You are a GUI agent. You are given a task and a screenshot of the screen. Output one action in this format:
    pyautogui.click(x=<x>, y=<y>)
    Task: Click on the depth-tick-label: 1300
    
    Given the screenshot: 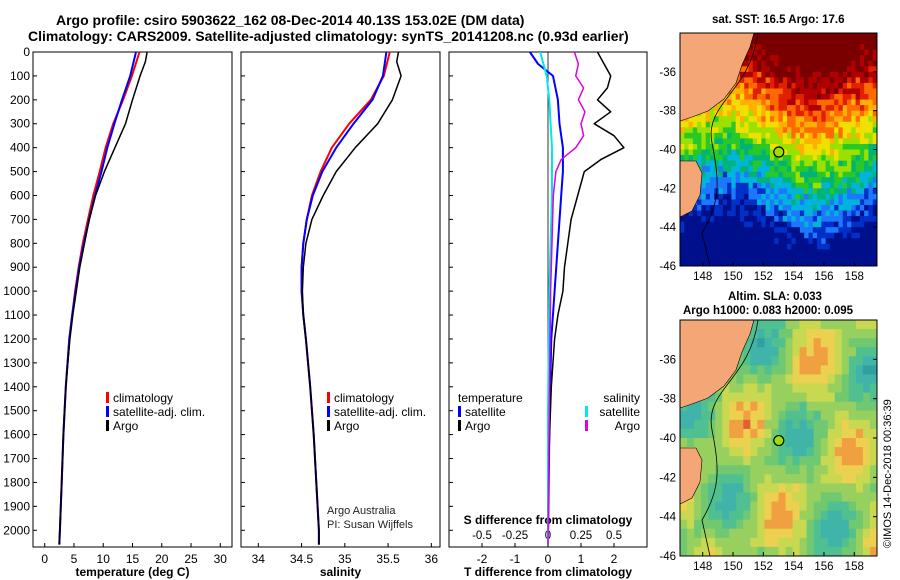 What is the action you would take?
    pyautogui.click(x=16, y=363)
    